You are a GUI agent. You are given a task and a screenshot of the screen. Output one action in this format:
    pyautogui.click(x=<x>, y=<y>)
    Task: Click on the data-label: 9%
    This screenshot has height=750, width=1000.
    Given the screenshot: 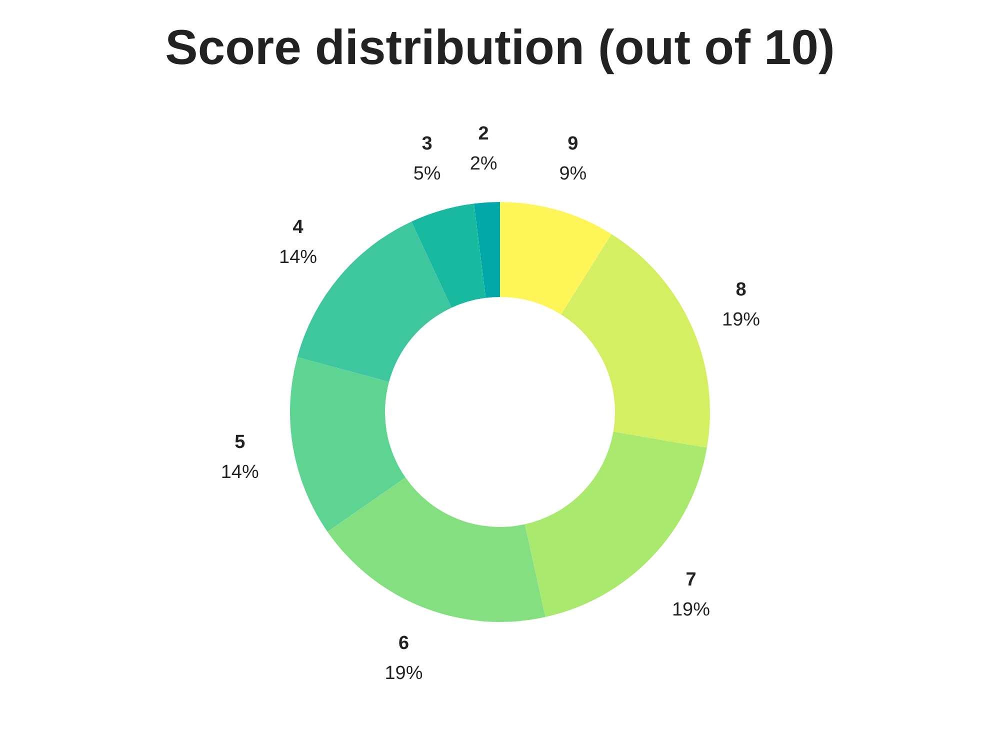 What is the action you would take?
    pyautogui.click(x=573, y=173)
    